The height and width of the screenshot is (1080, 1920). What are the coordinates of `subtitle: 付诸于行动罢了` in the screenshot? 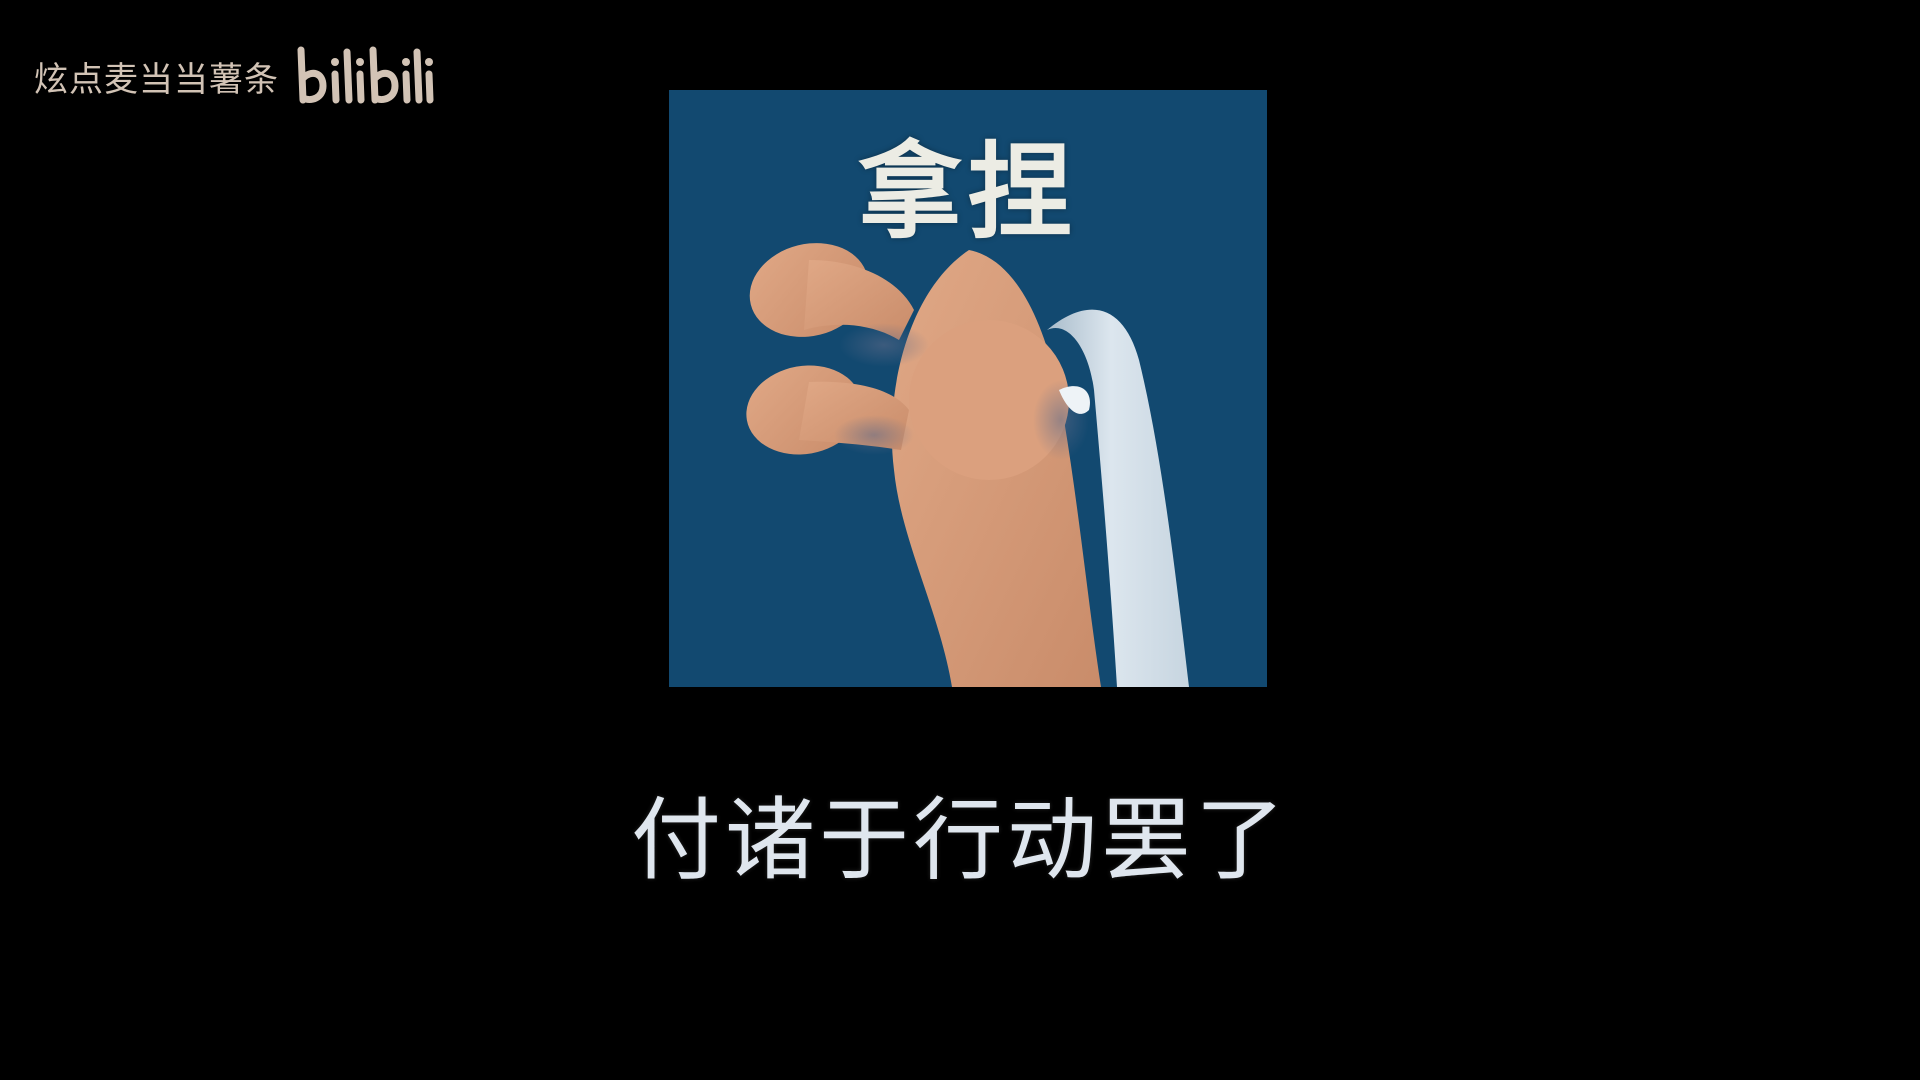 It's located at (960, 840).